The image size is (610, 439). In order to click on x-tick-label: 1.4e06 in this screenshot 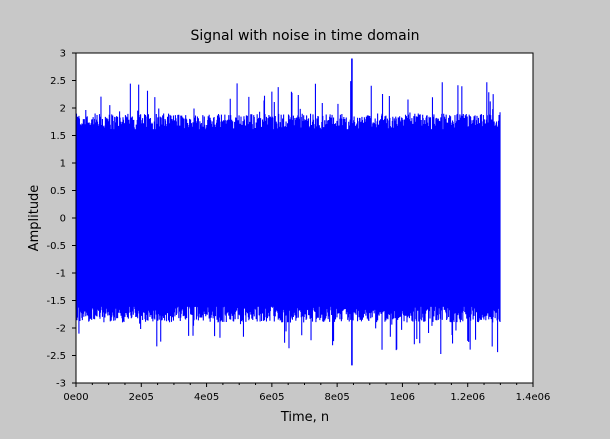, I will do `click(533, 397)`.